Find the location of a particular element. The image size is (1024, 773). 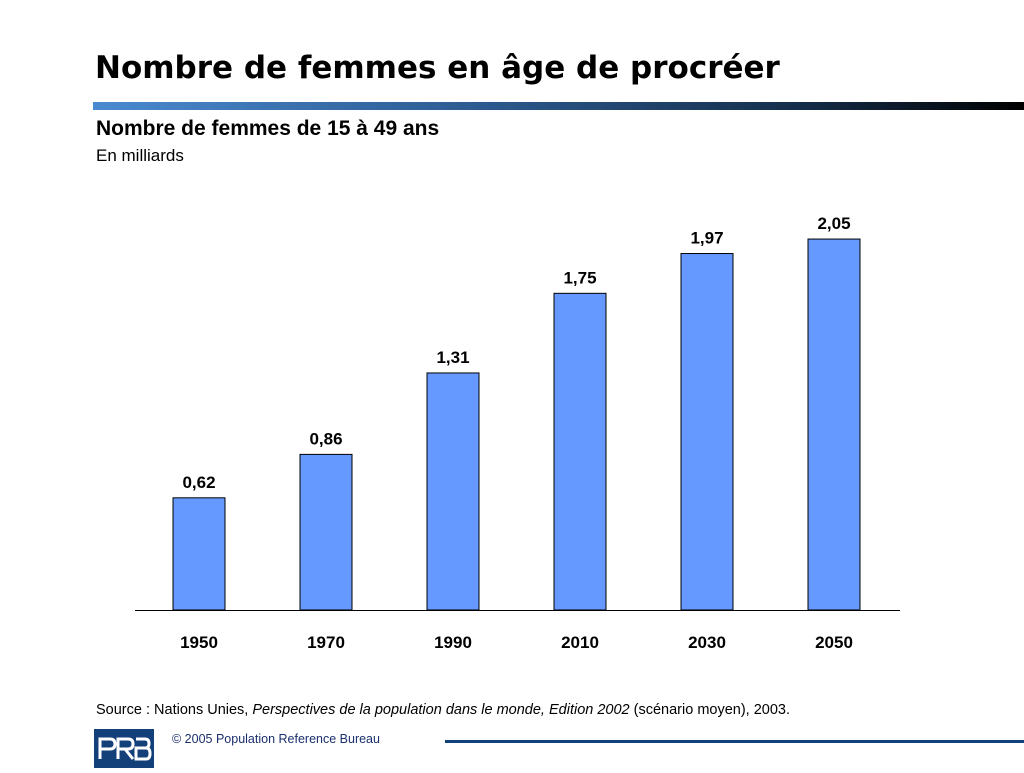

bar-2010 is located at coordinates (580, 451).